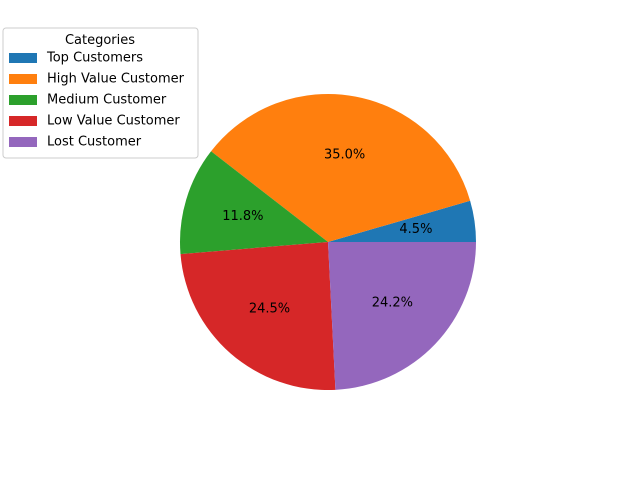  I want to click on pie-percentage-labels: 4.5% 35.0% 11.8% 24.5% 24.2%, so click(327, 231).